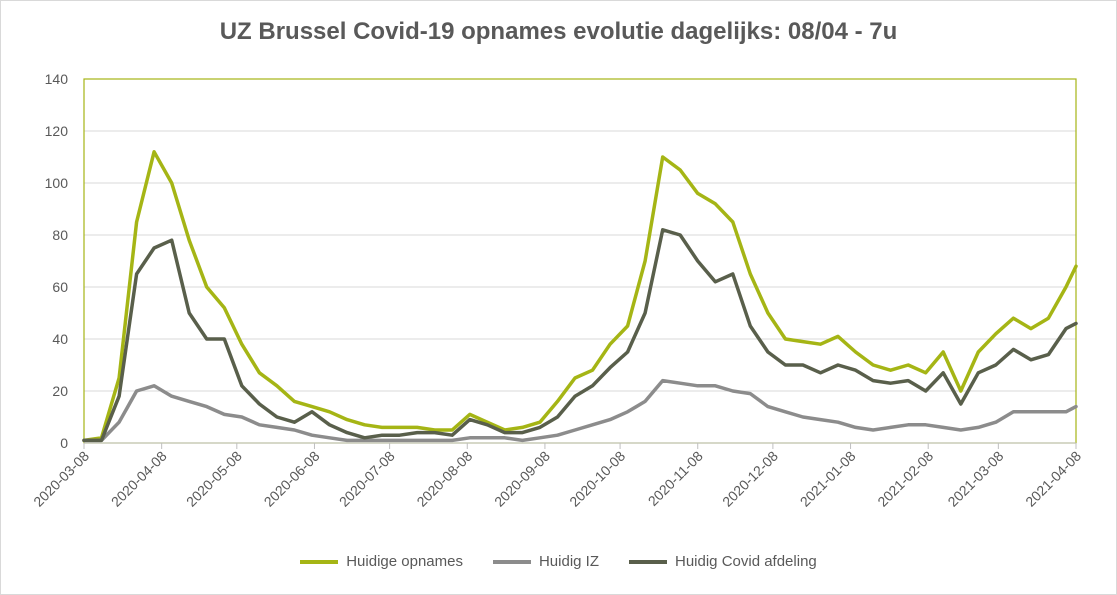  I want to click on legend-item: Huidig Covid afdeling, so click(723, 561).